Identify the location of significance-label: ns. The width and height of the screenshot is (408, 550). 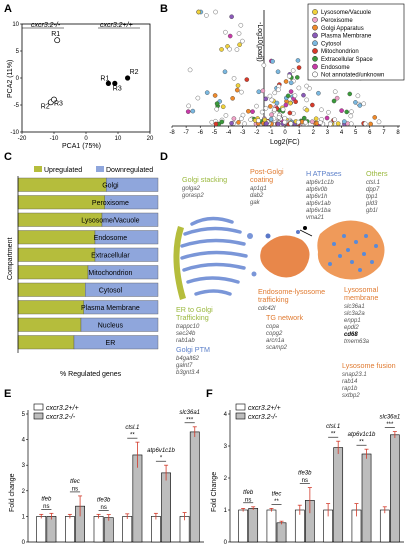
(75, 489).